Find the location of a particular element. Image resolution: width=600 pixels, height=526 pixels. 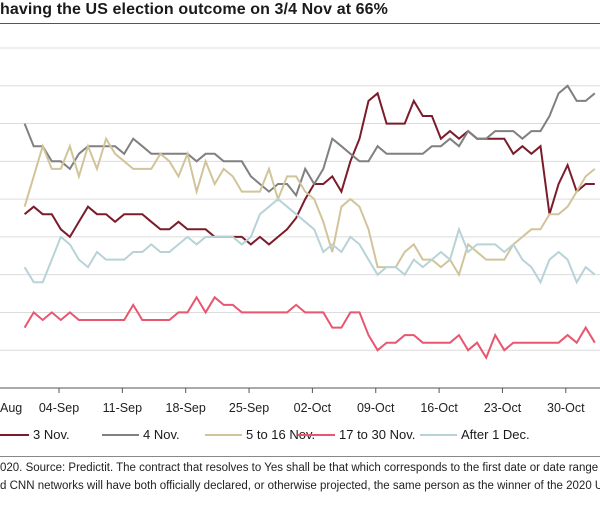

legend-label: 17 to 30 Nov. is located at coordinates (377, 434).